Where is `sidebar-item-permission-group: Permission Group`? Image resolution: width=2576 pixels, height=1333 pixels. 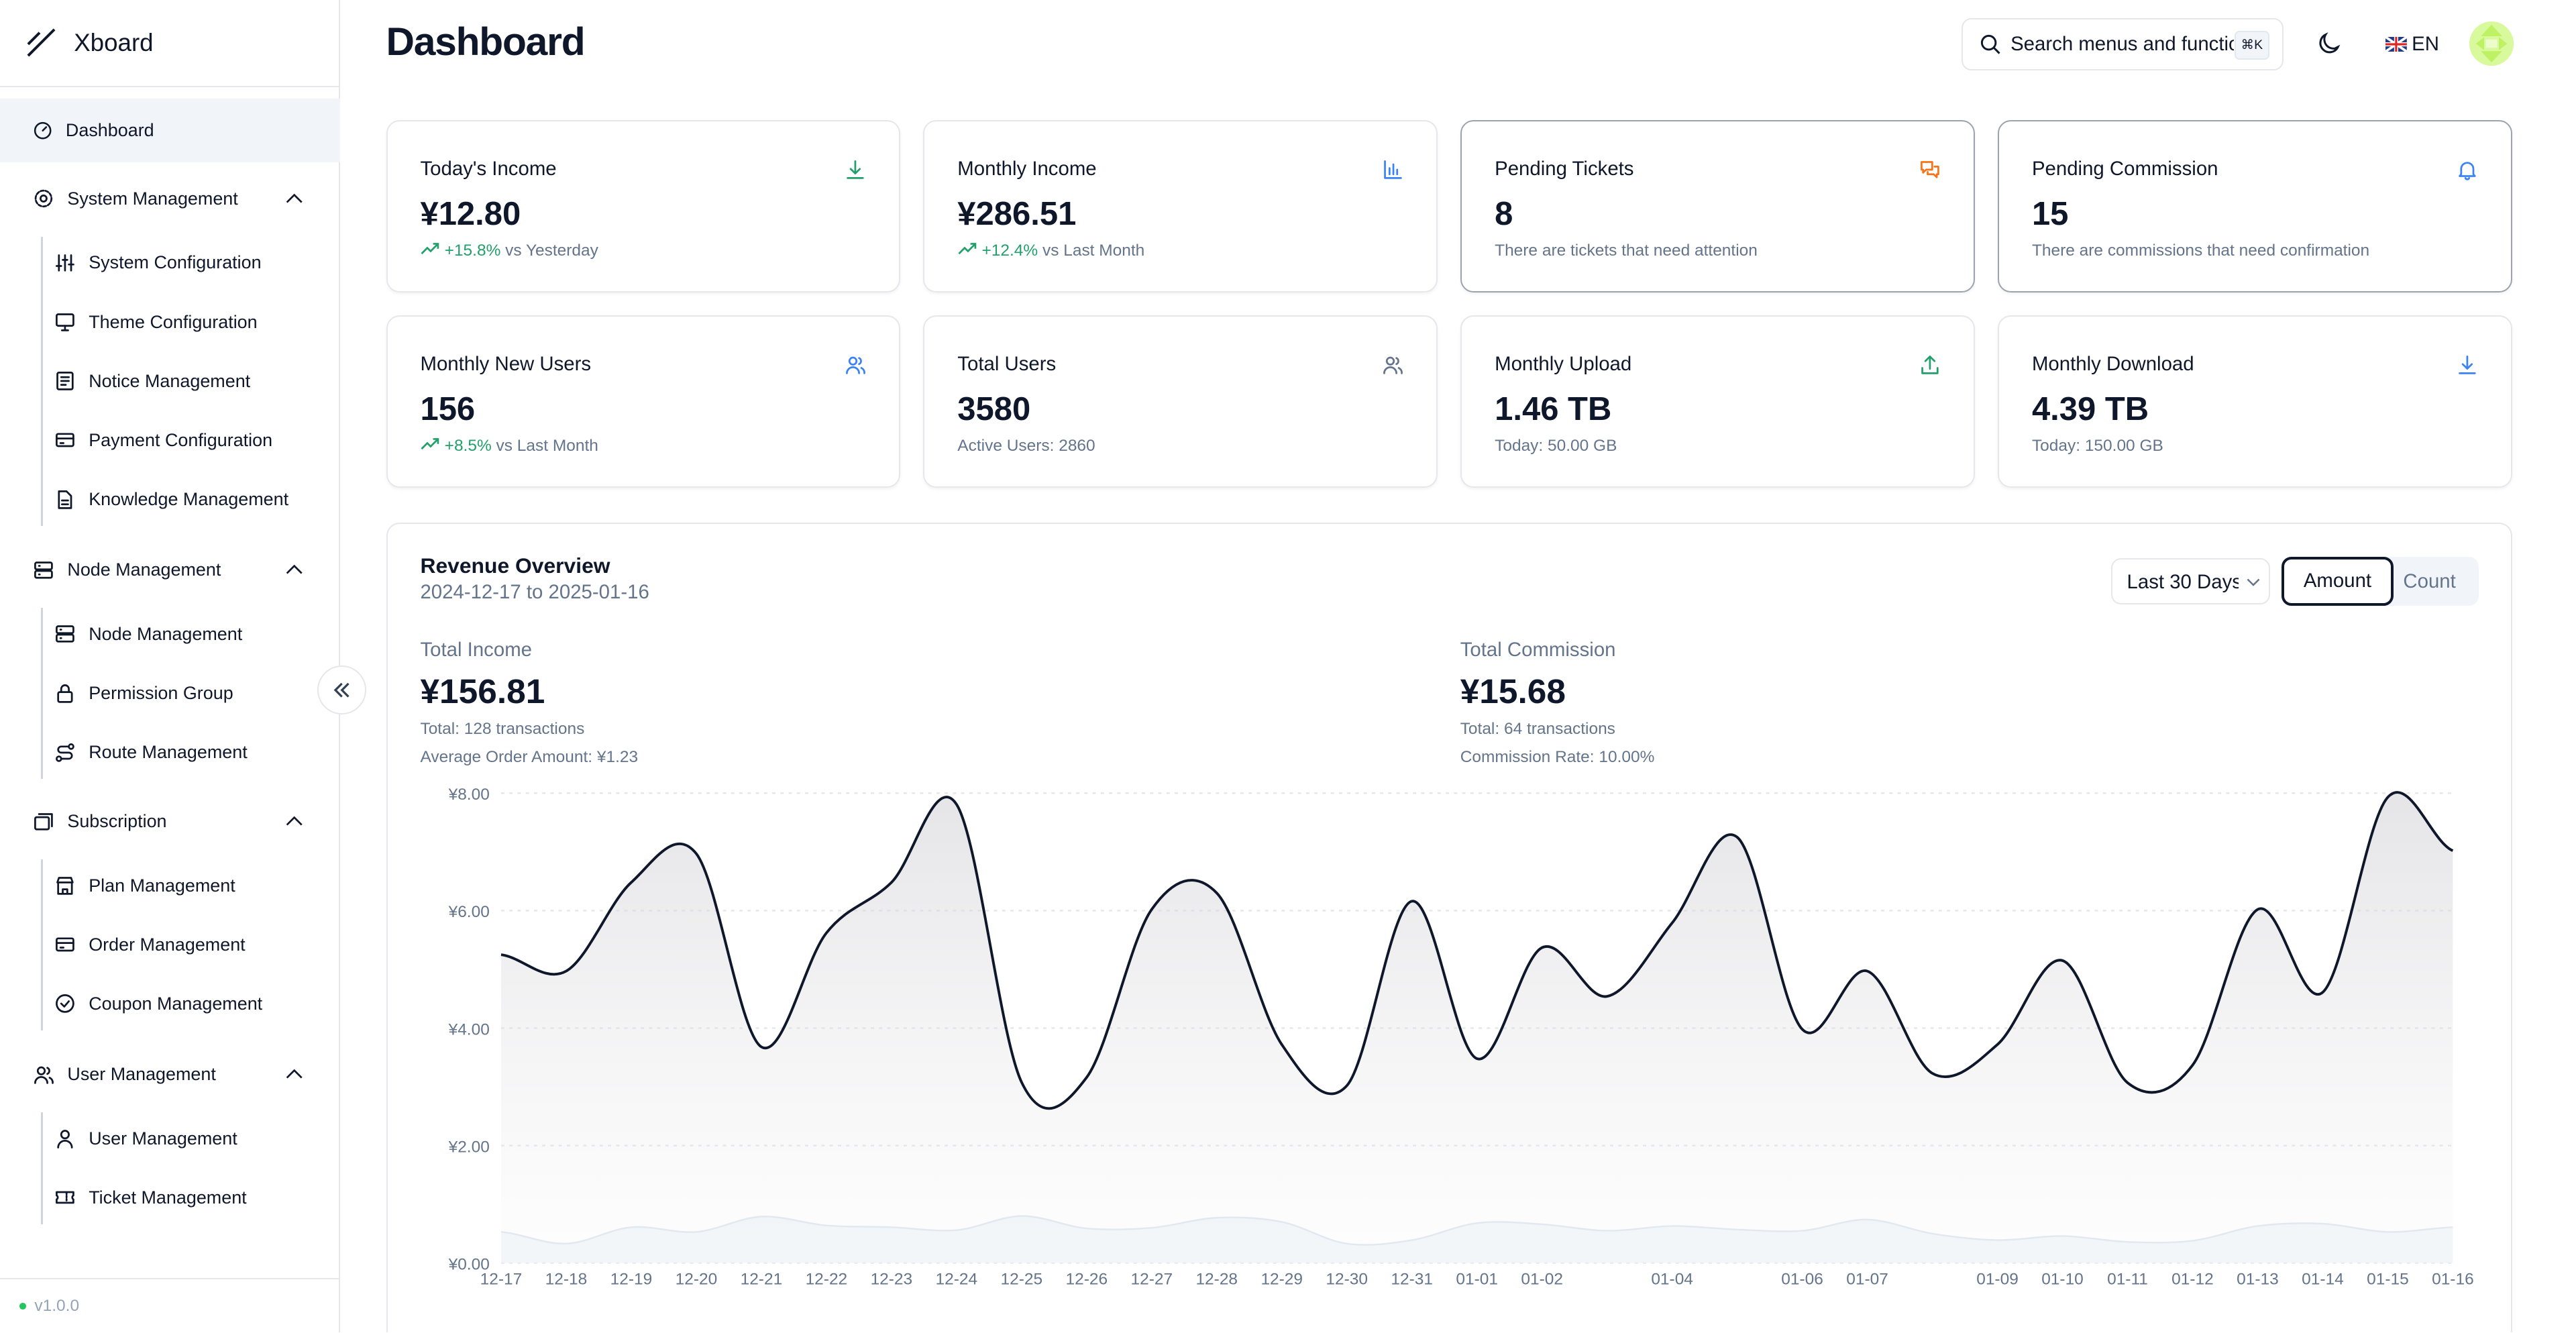
sidebar-item-permission-group: Permission Group is located at coordinates (170, 693).